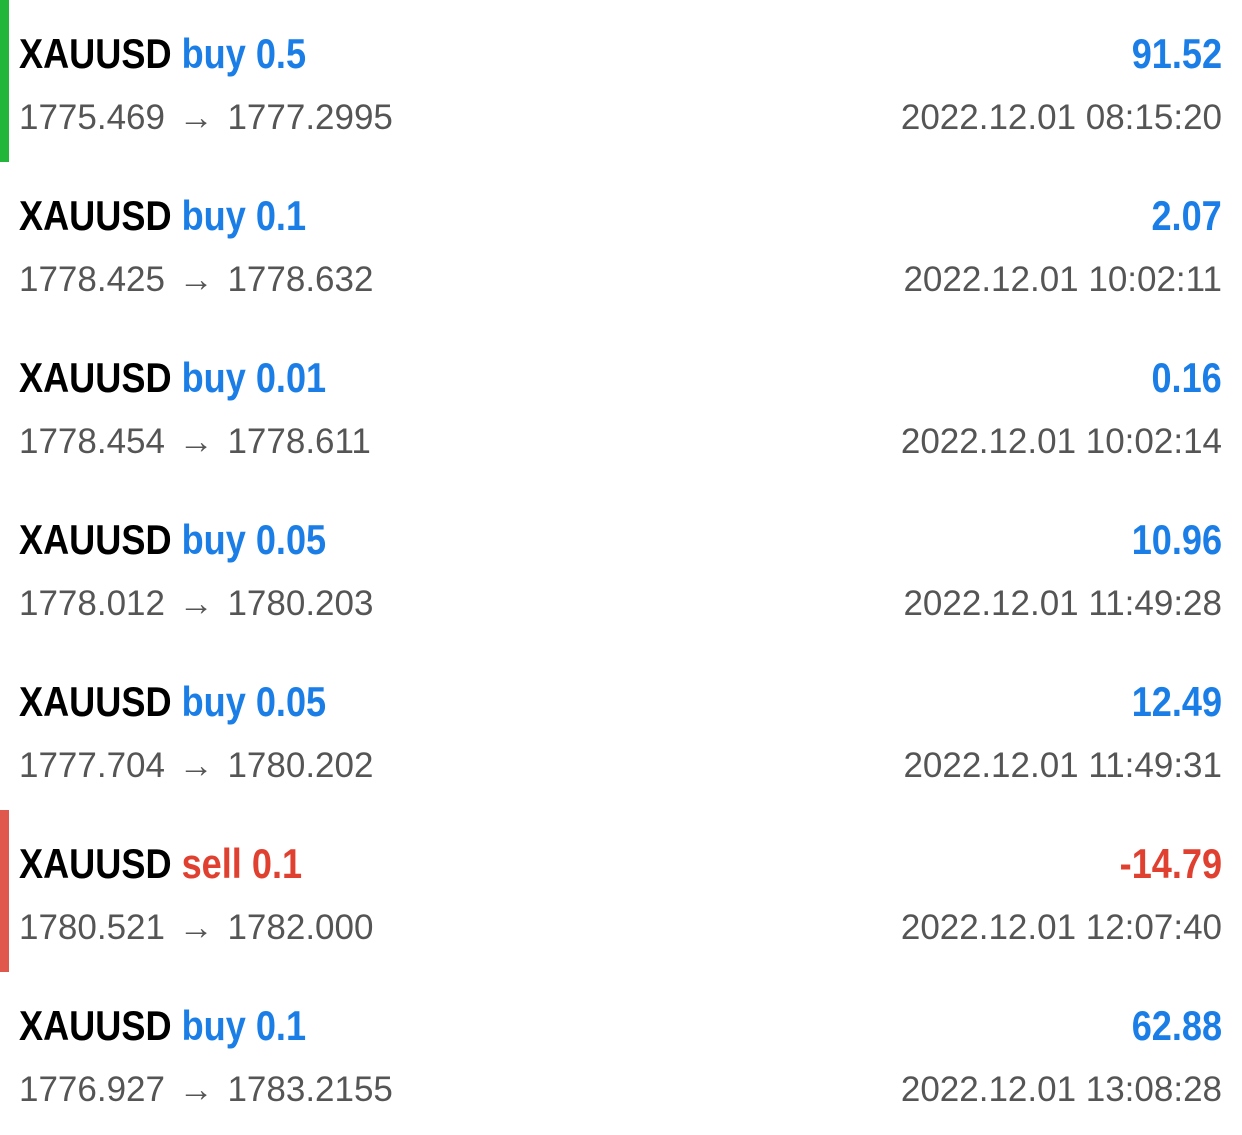 This screenshot has height=1135, width=1242. I want to click on price-range: 1778.425 → 1778.632, so click(196, 280).